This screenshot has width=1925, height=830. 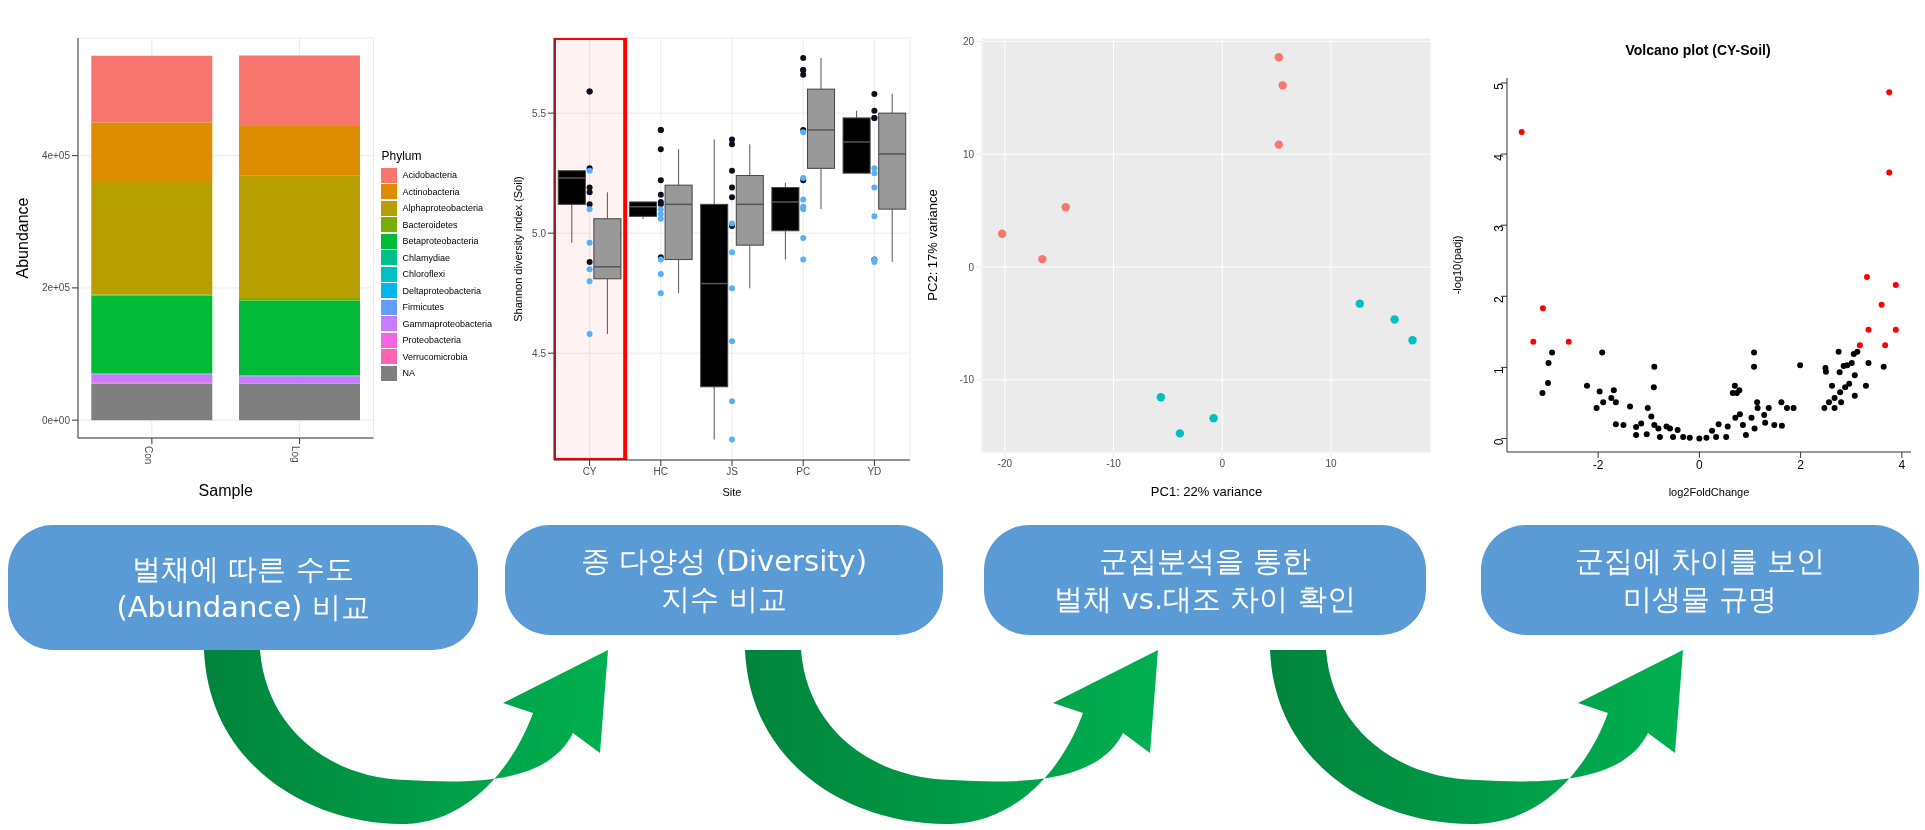 I want to click on legend-label: NA, so click(x=408, y=373).